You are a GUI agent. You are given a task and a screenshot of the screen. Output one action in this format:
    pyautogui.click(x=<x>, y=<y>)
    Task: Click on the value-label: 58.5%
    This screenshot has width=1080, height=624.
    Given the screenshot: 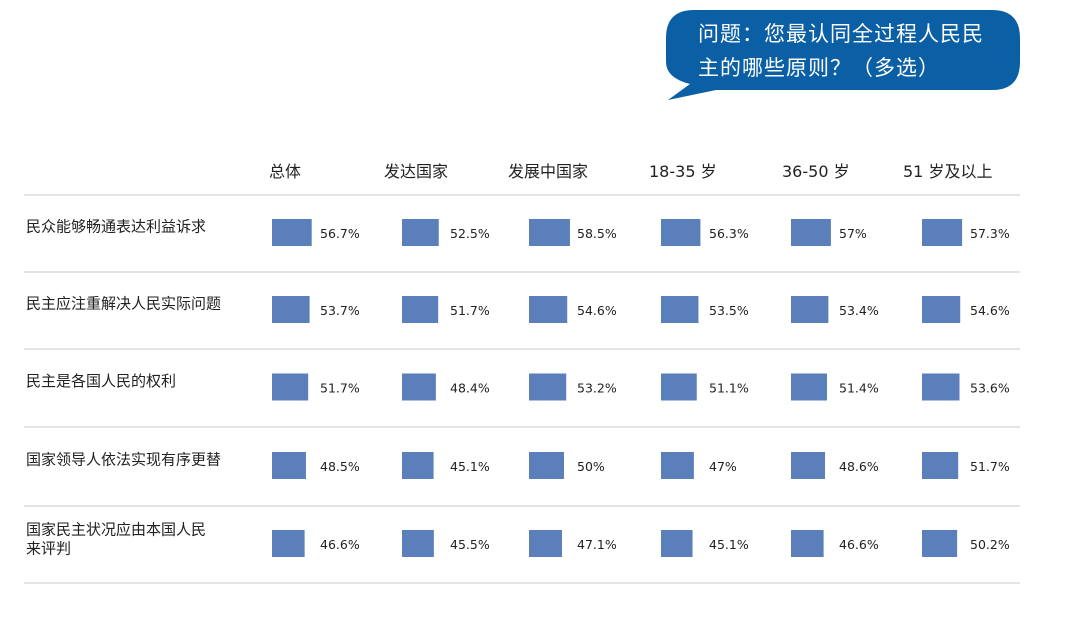 What is the action you would take?
    pyautogui.click(x=597, y=233)
    